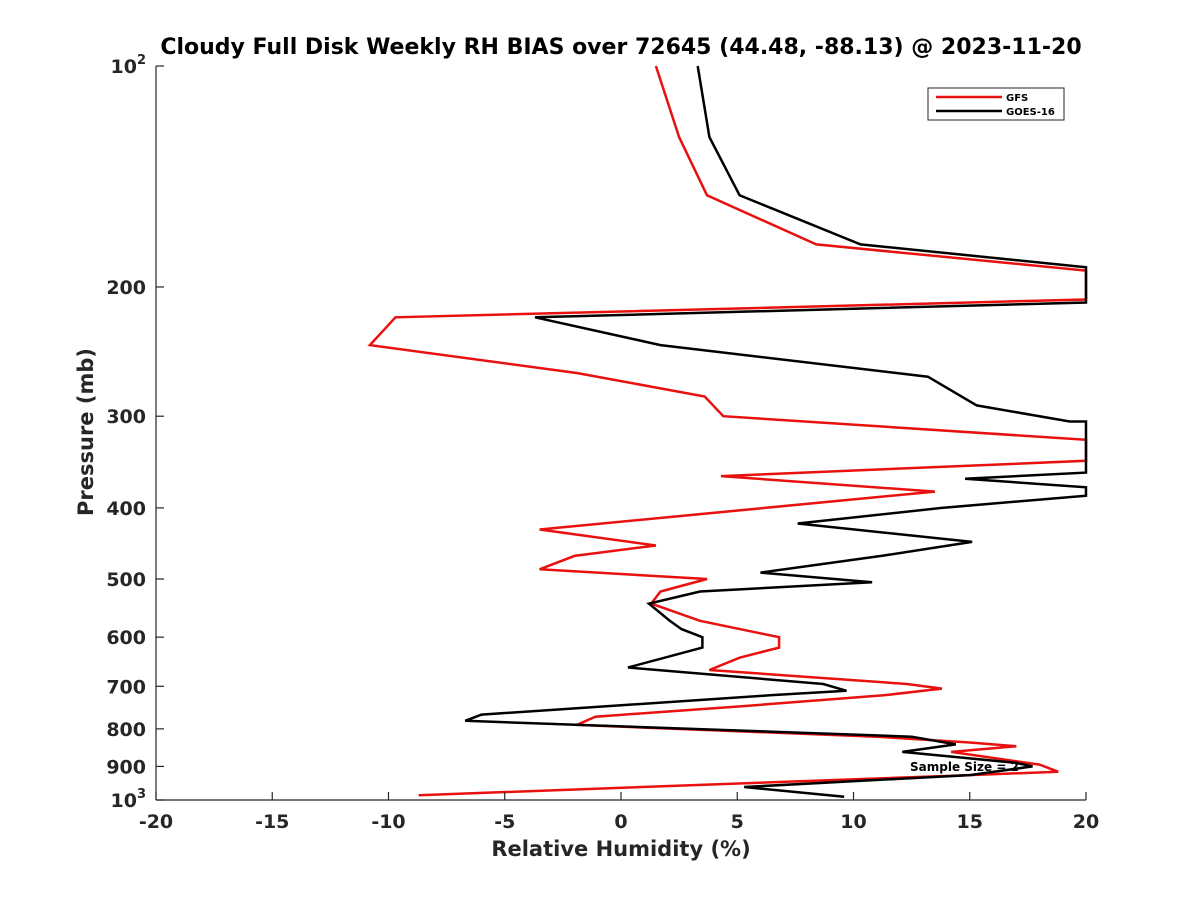  Describe the element at coordinates (1030, 112) in the screenshot. I see `legend-label-goes16: GOES-16` at that location.